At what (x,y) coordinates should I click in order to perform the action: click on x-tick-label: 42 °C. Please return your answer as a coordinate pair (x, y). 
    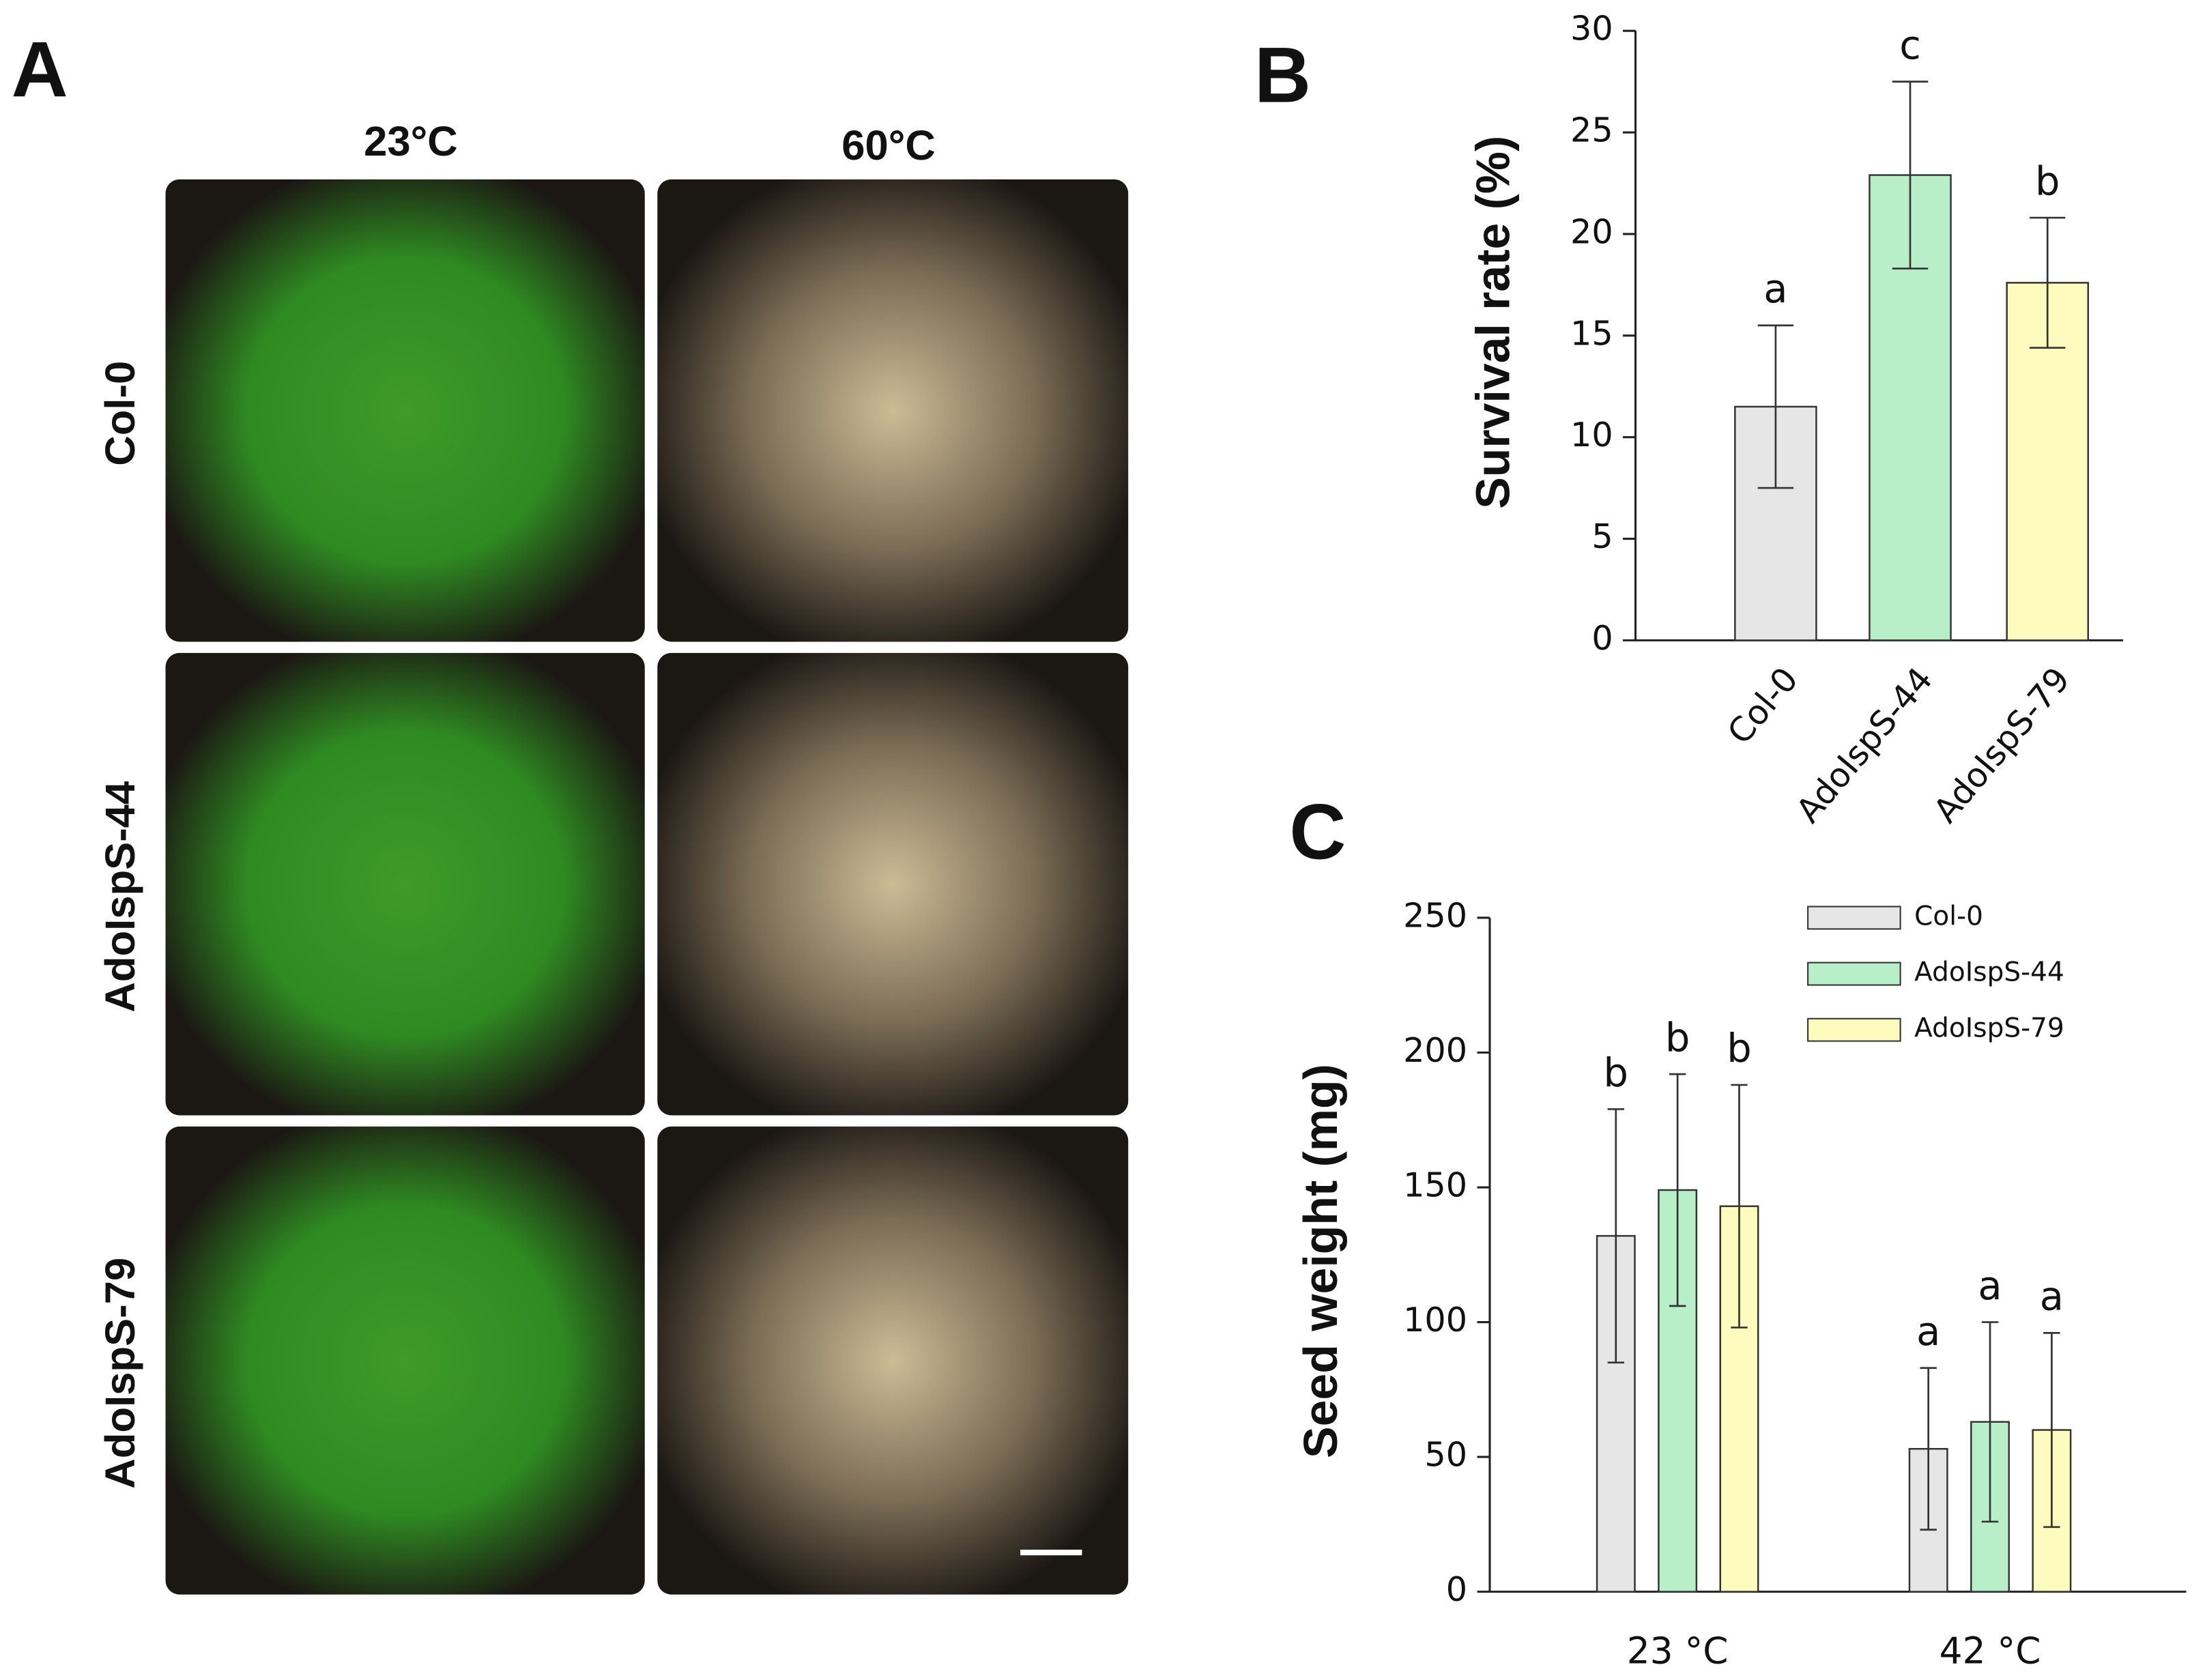
    Looking at the image, I should click on (1990, 1651).